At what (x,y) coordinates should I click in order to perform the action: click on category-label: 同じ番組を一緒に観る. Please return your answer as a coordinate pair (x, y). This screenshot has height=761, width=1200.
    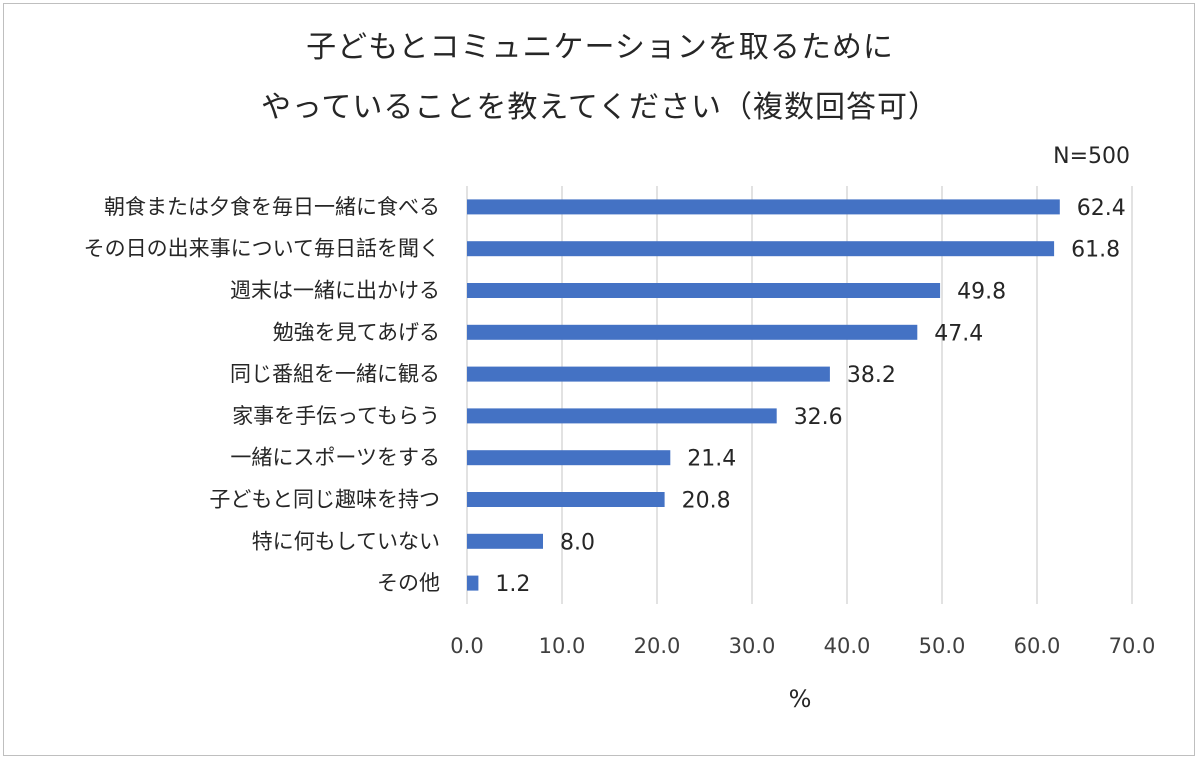
    Looking at the image, I should click on (335, 374).